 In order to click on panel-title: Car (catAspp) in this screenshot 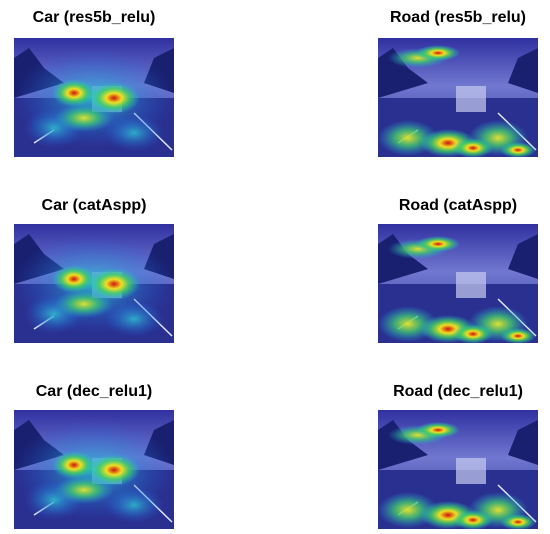, I will do `click(94, 205)`.